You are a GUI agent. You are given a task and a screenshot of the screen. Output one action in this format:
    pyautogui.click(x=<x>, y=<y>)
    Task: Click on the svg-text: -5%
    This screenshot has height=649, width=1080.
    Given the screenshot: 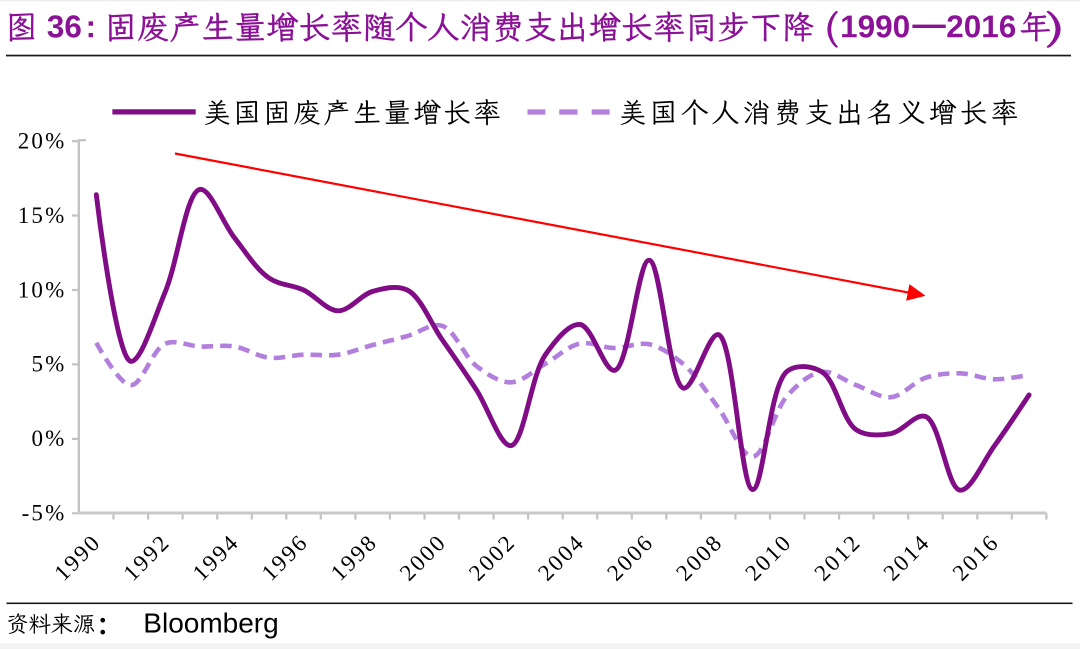 What is the action you would take?
    pyautogui.click(x=44, y=513)
    